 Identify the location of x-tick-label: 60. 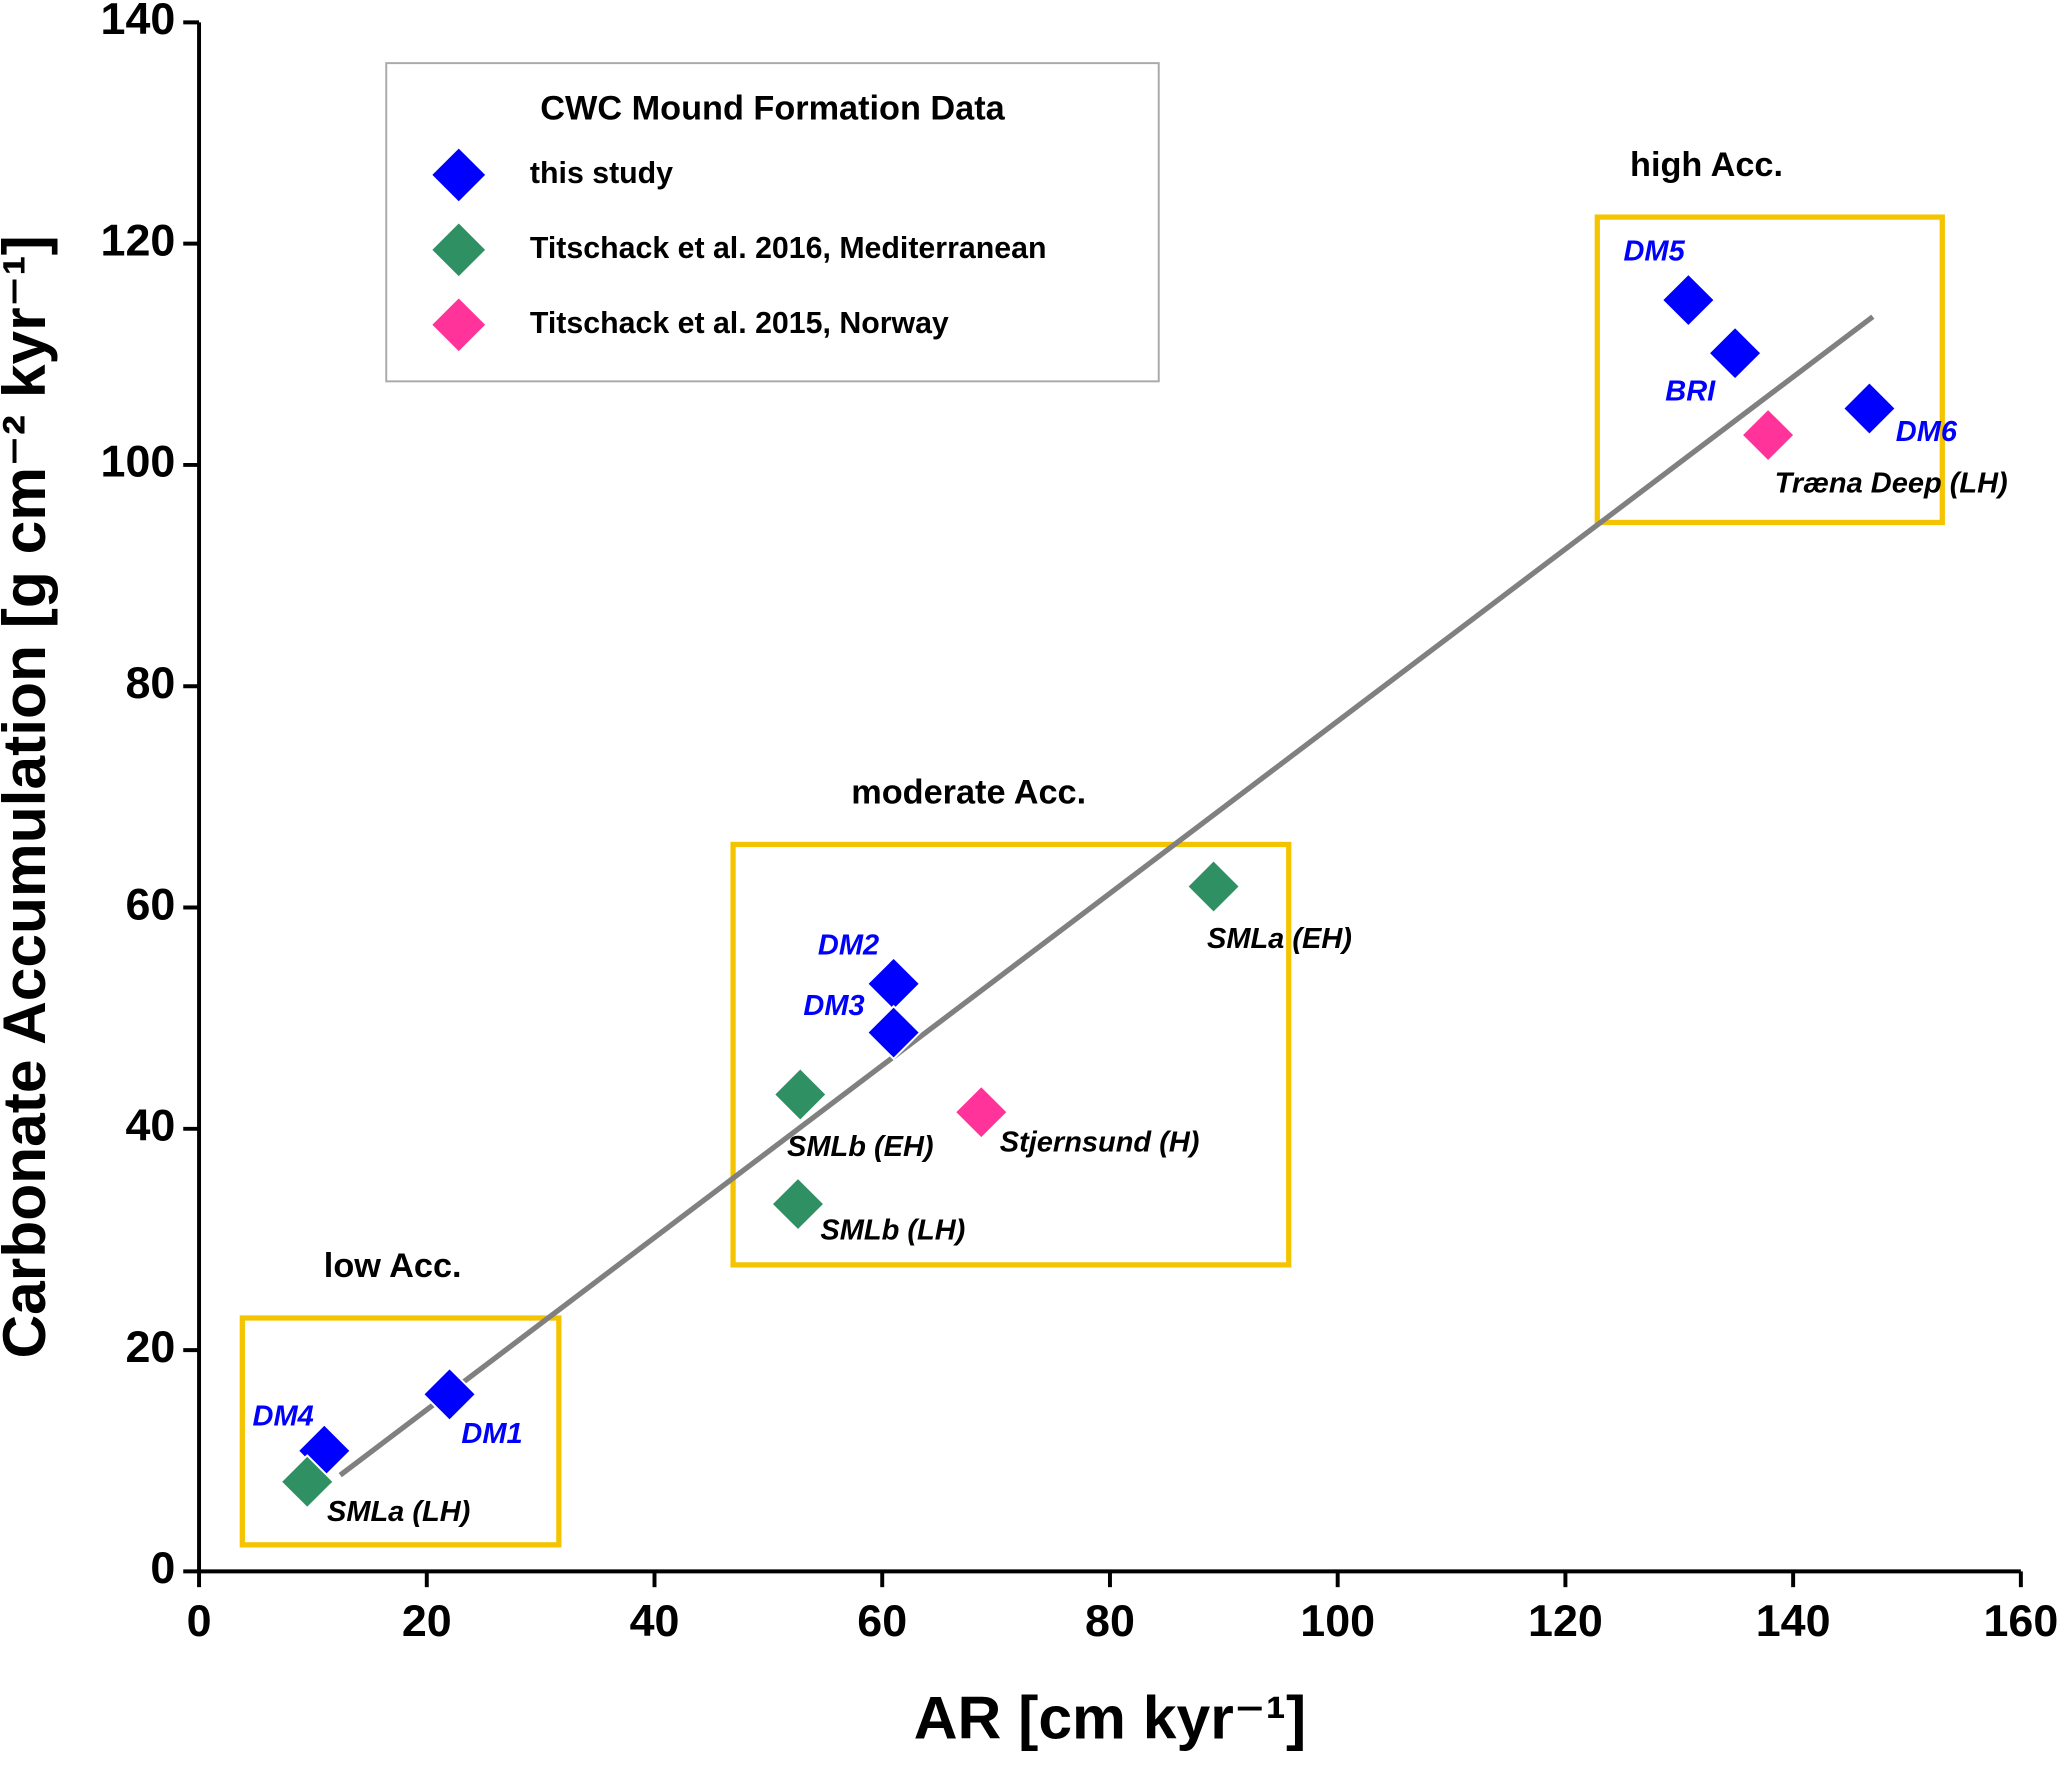
(882, 1621).